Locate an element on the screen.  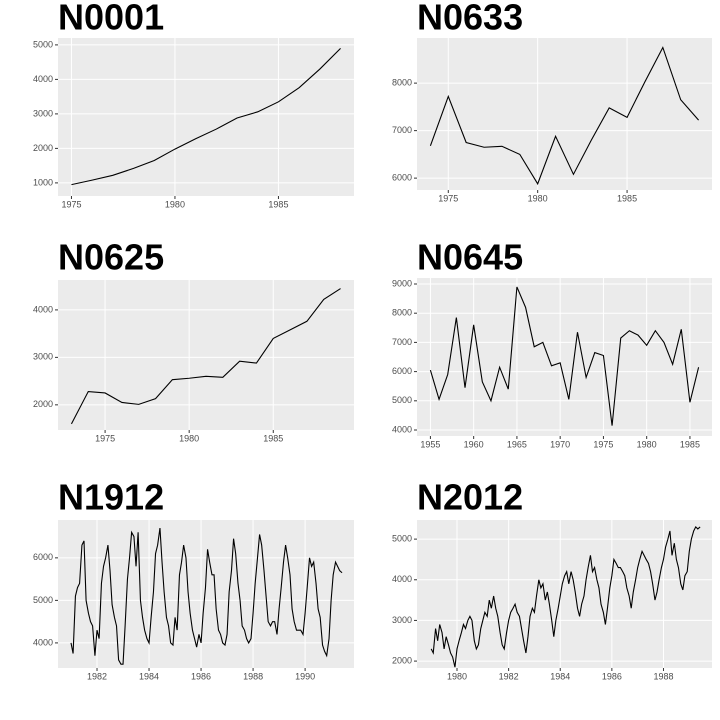
panel: N1912 1982 1984 1986 1988 1990 4000 5000 6000 is located at coordinates (193, 579).